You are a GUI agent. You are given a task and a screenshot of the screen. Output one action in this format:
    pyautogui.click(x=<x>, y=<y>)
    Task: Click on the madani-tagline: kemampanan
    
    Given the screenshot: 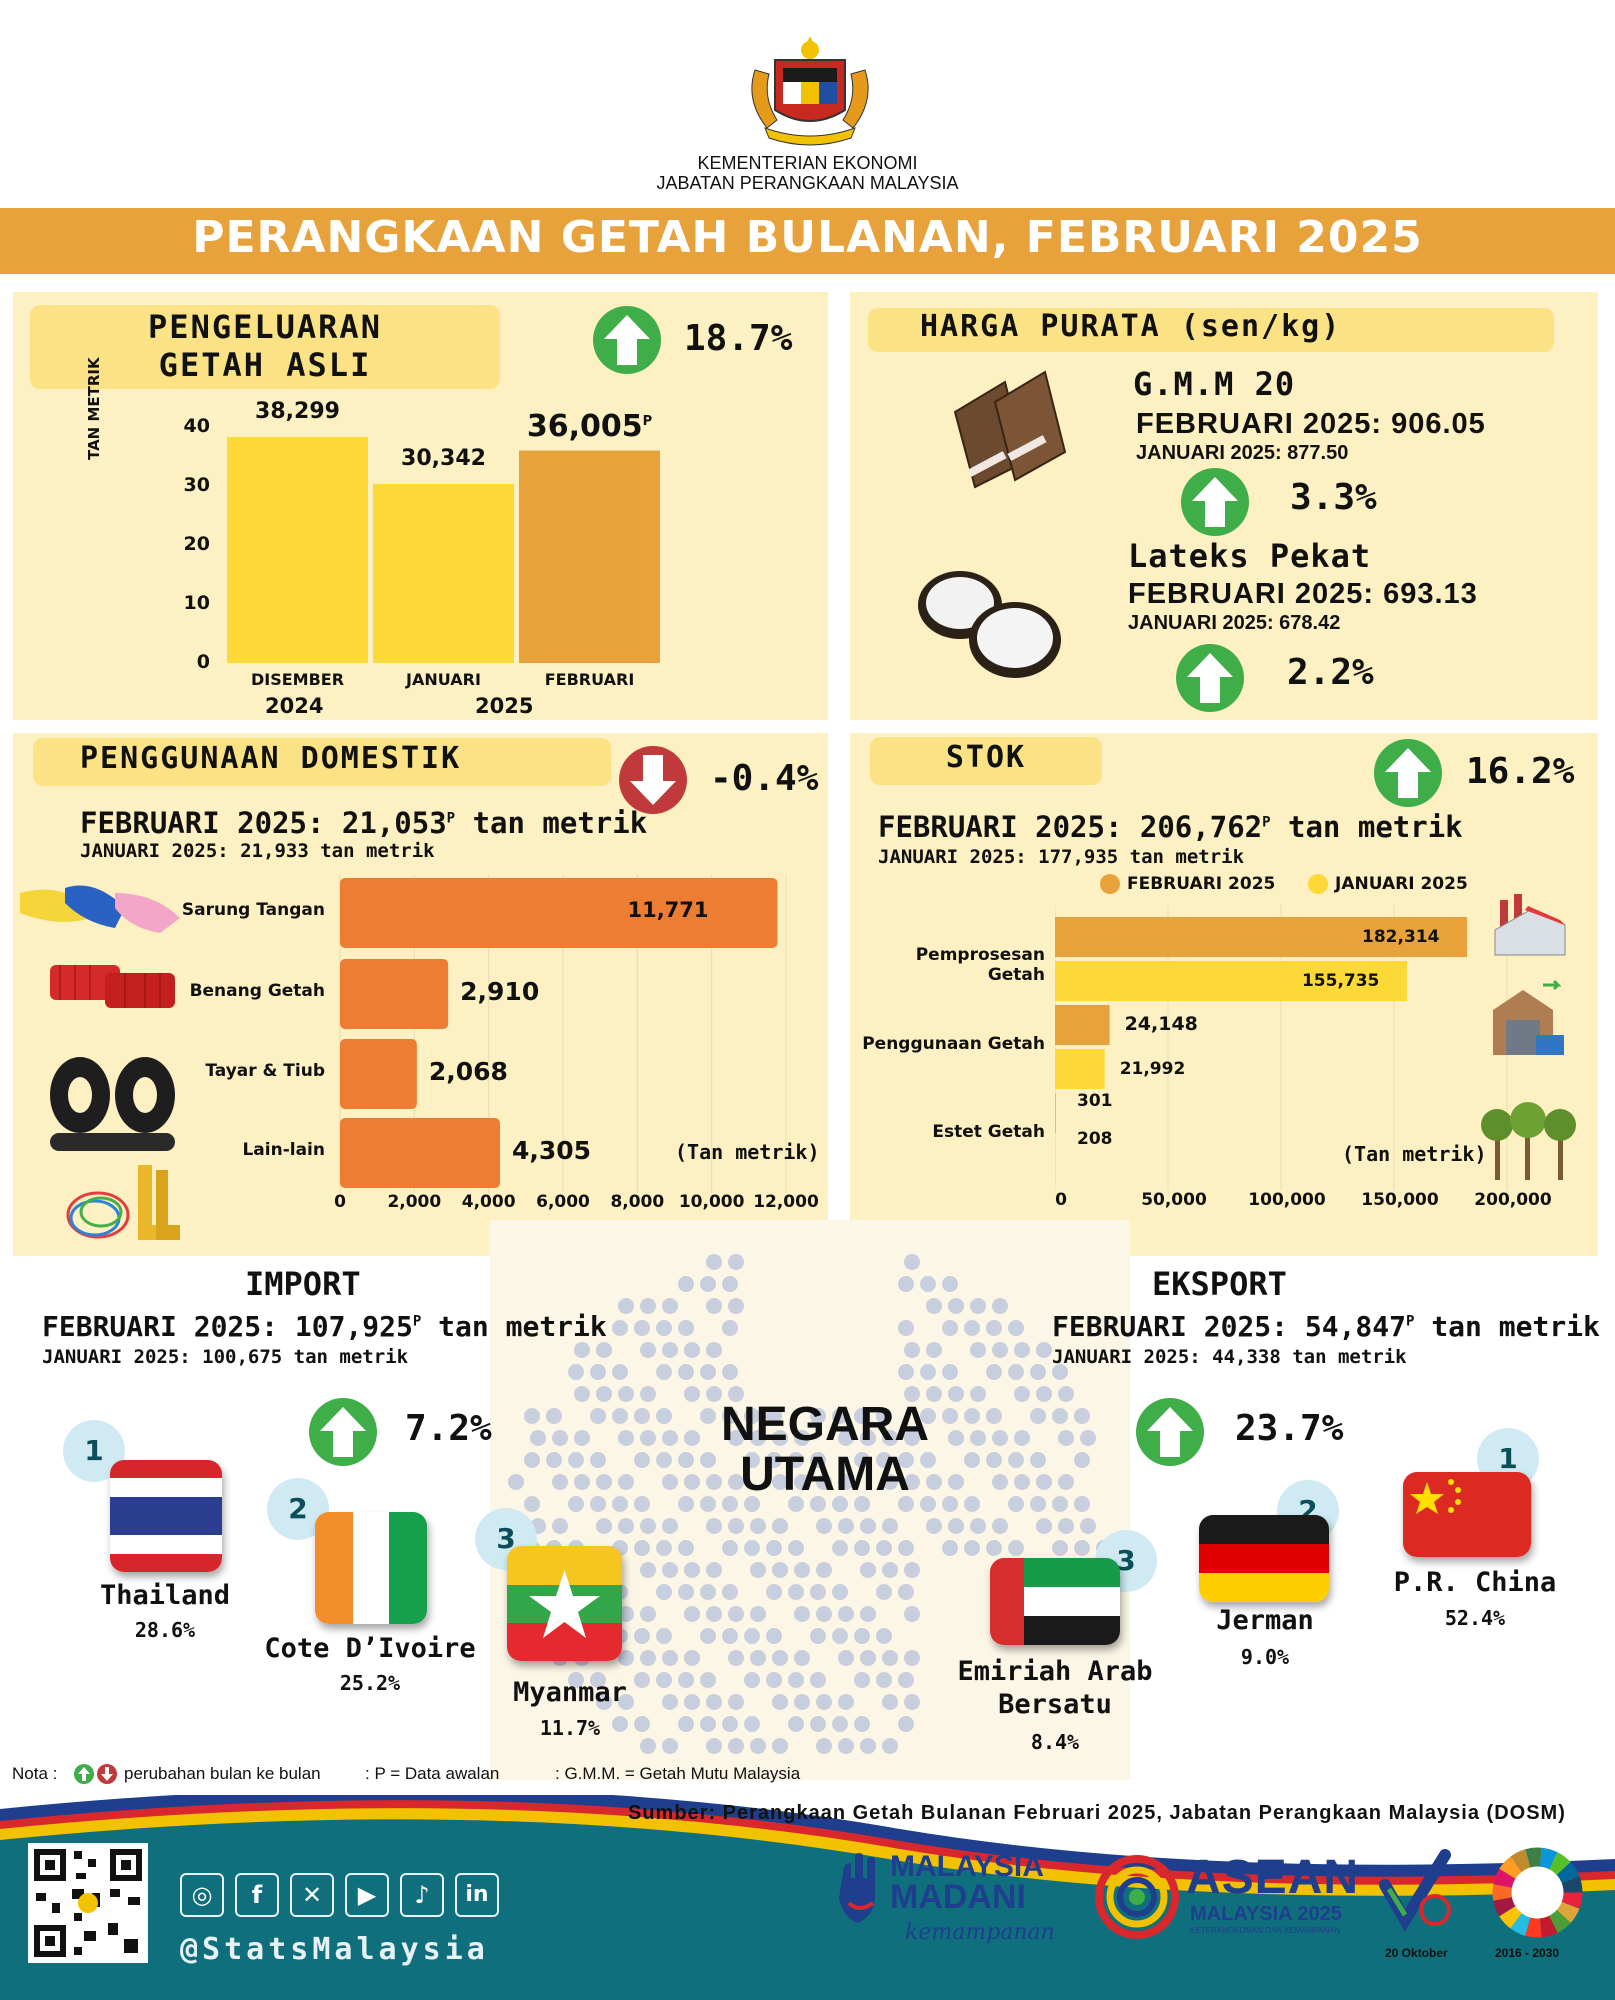 What is the action you would take?
    pyautogui.click(x=980, y=1932)
    